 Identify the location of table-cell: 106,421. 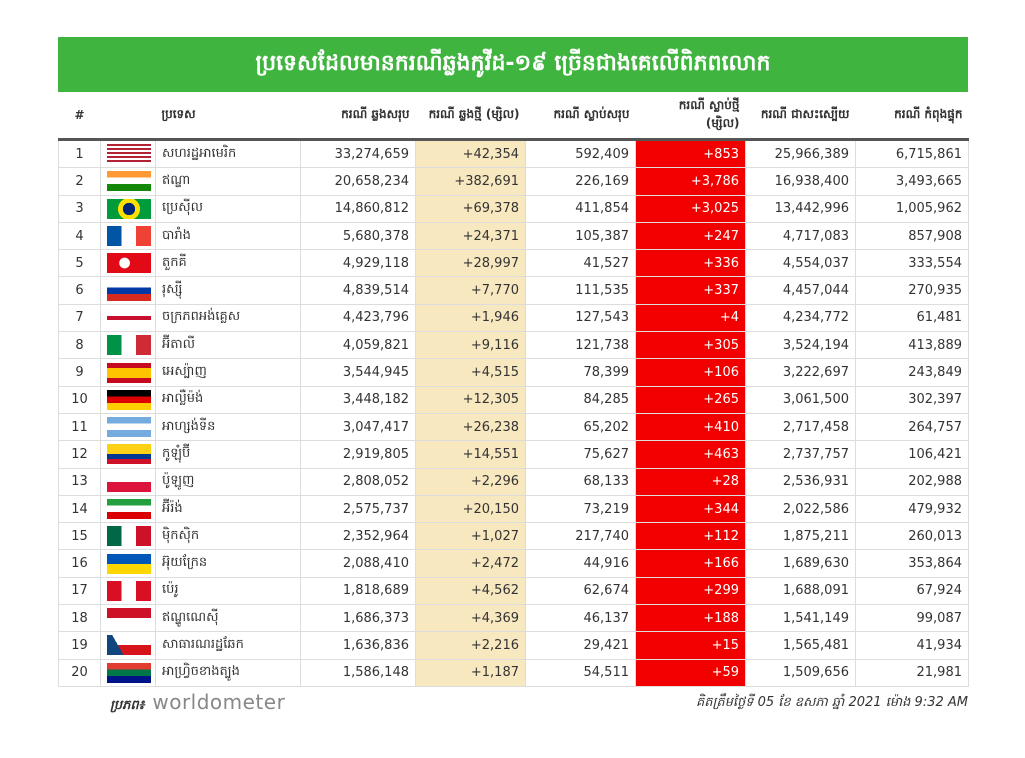
(912, 454).